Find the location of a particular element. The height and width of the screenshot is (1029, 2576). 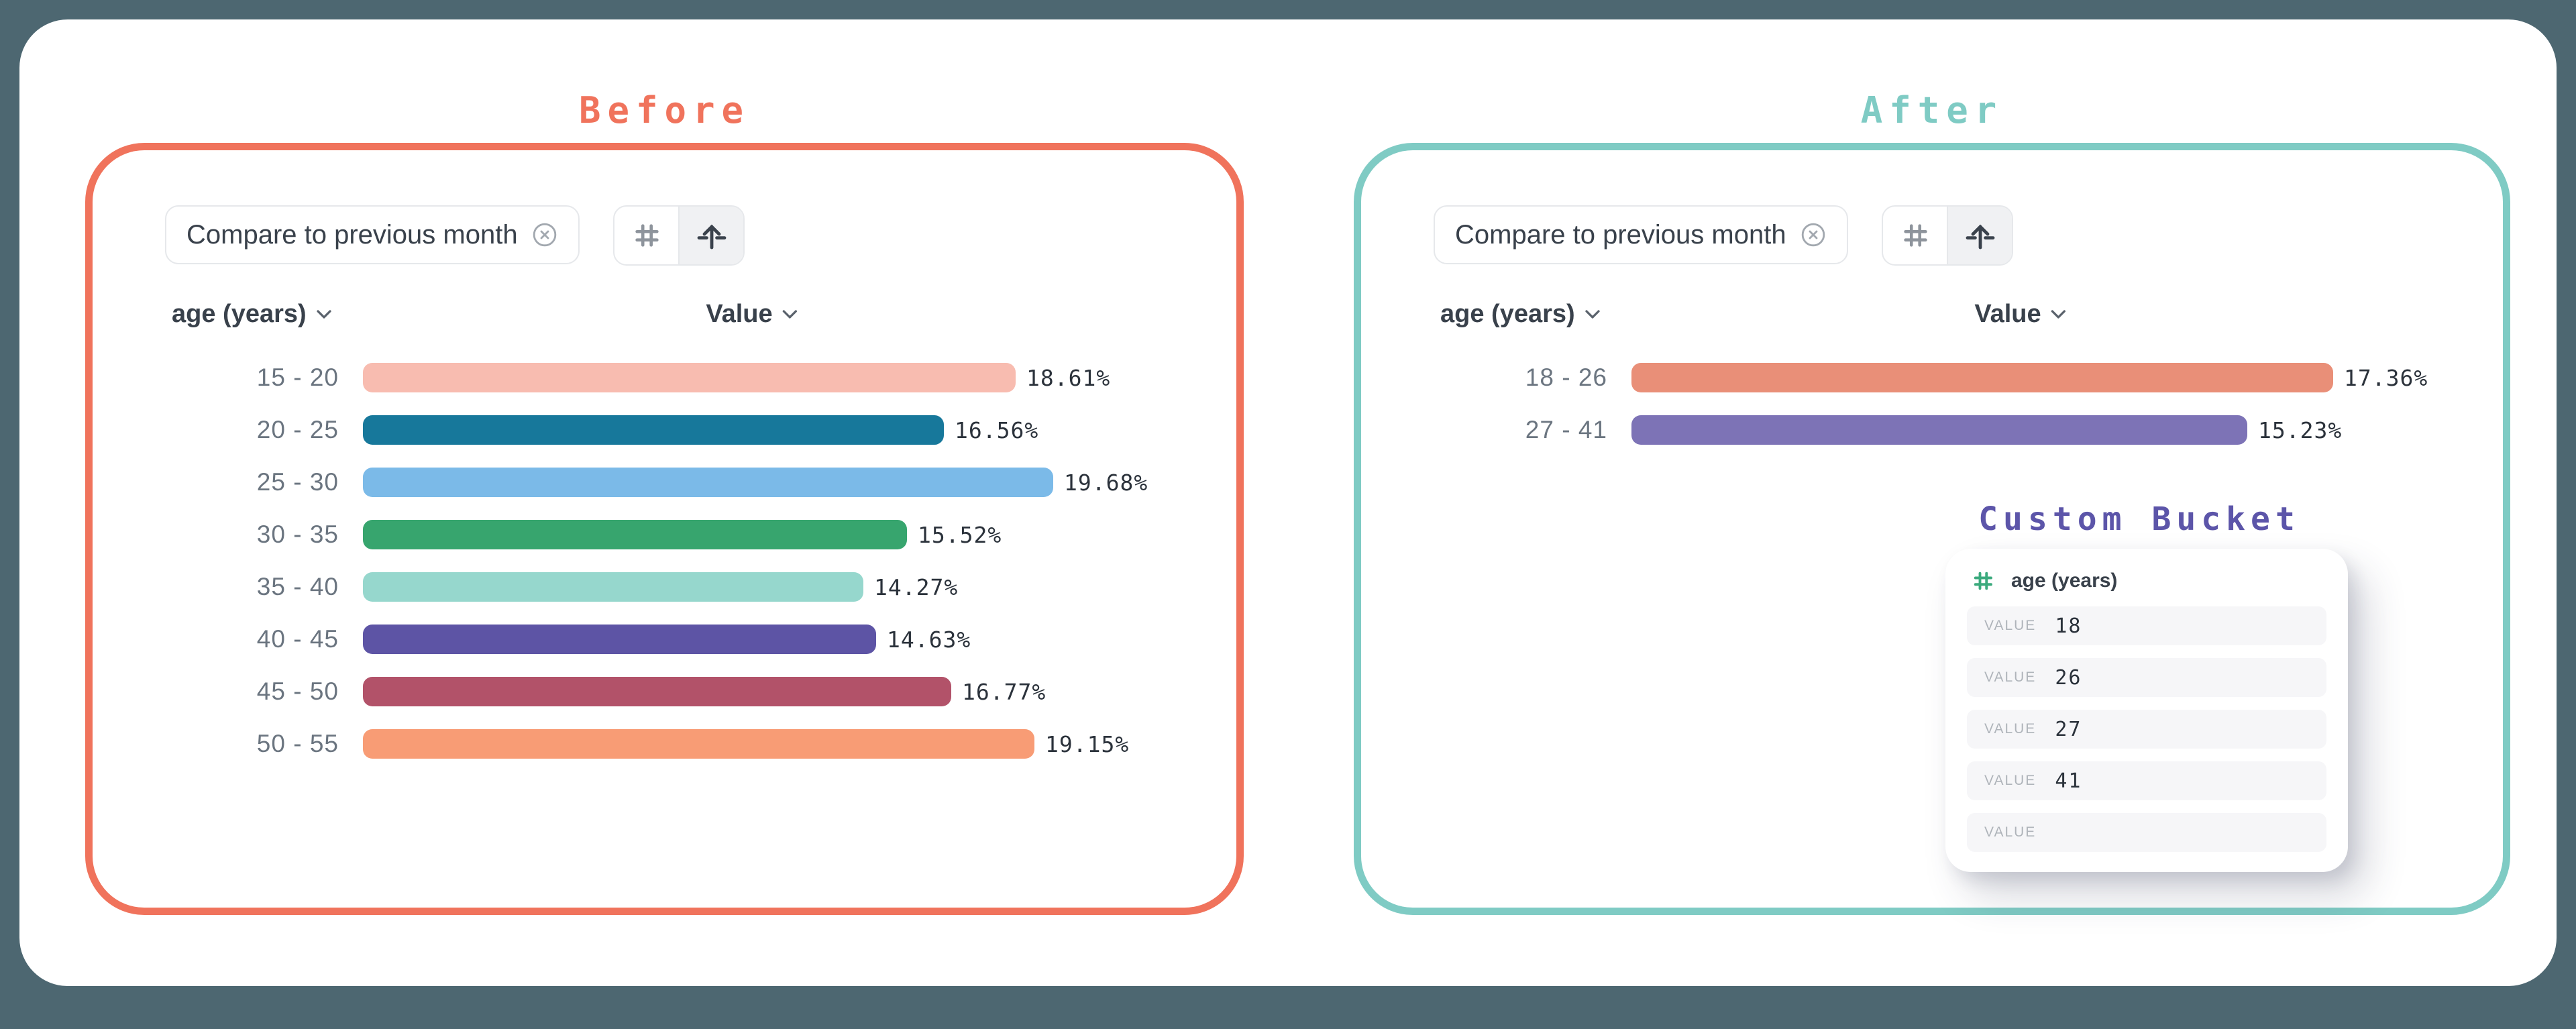

value-label: 15.52% is located at coordinates (960, 534).